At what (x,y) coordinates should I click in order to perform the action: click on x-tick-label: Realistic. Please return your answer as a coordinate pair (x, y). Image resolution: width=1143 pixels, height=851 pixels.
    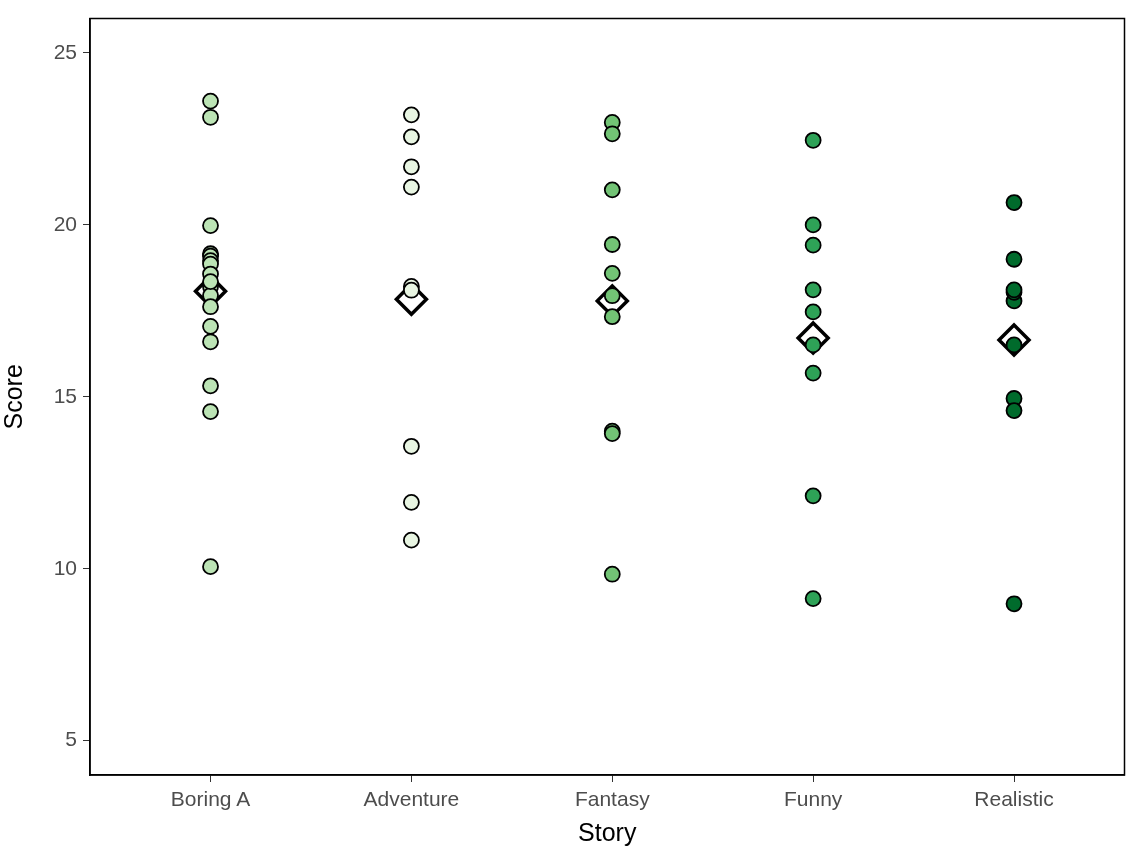
    Looking at the image, I should click on (1014, 799).